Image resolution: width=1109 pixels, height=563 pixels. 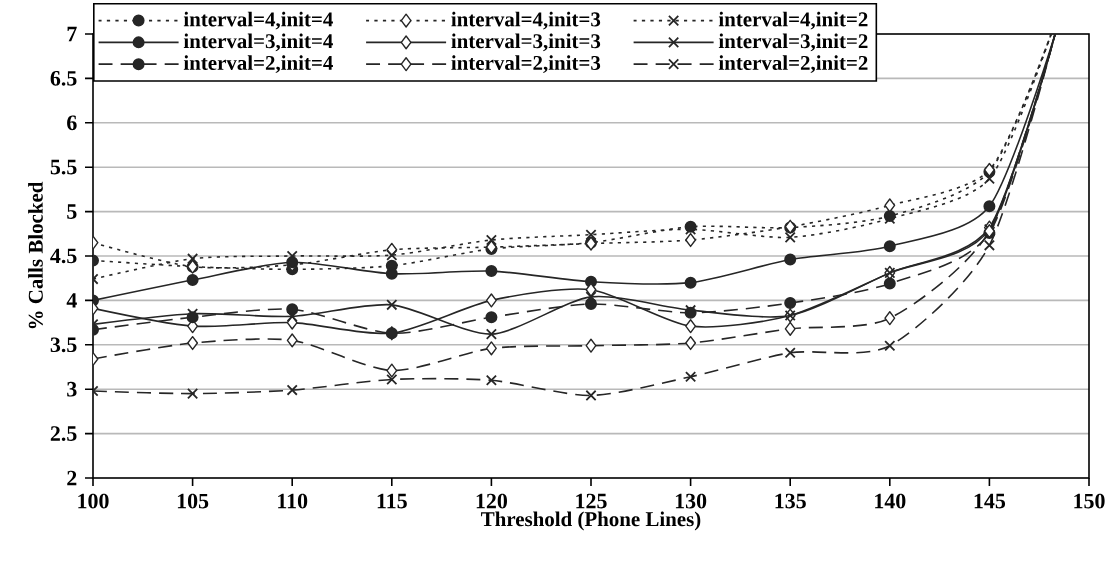 What do you see at coordinates (890, 501) in the screenshot?
I see `x-tick-label: 140` at bounding box center [890, 501].